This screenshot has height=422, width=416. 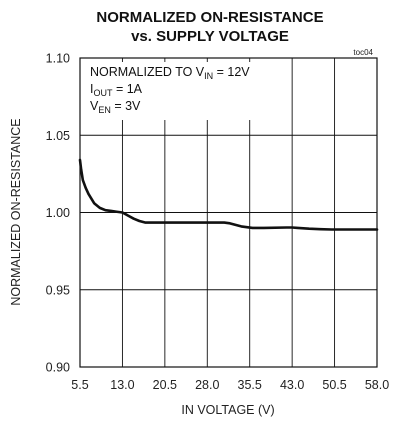 I want to click on x-tick-label: 5.5, so click(x=79, y=385).